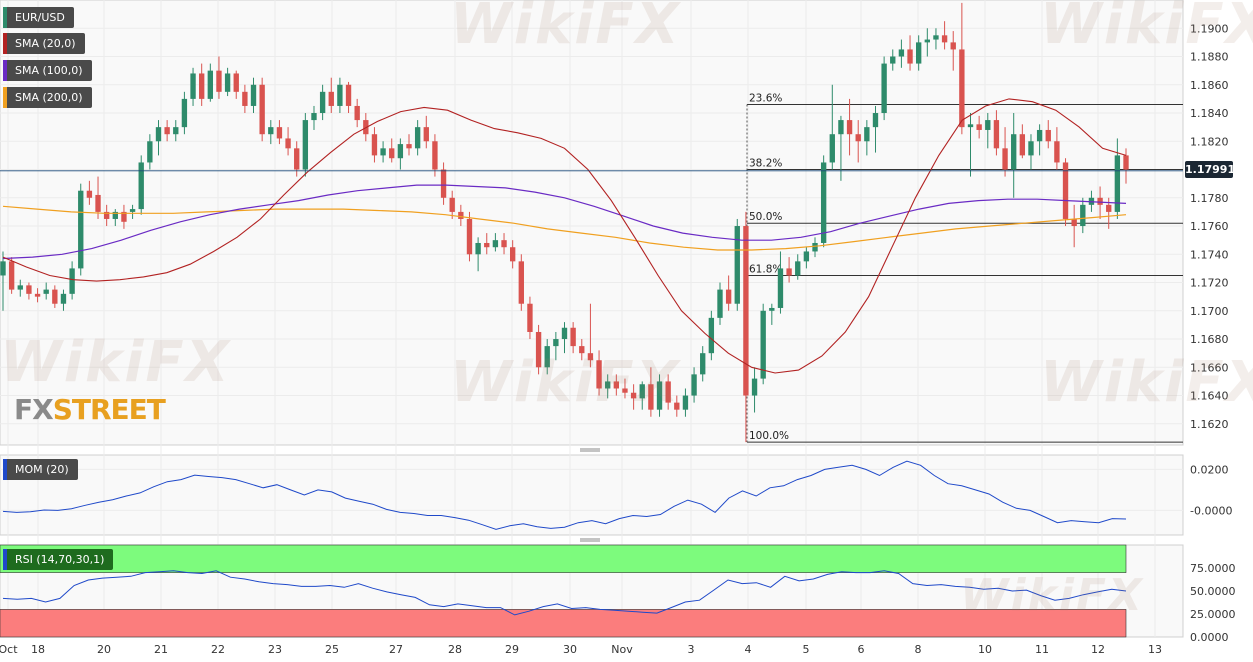 This screenshot has height=662, width=1253. What do you see at coordinates (769, 436) in the screenshot?
I see `fibonacci-label: 100.0%` at bounding box center [769, 436].